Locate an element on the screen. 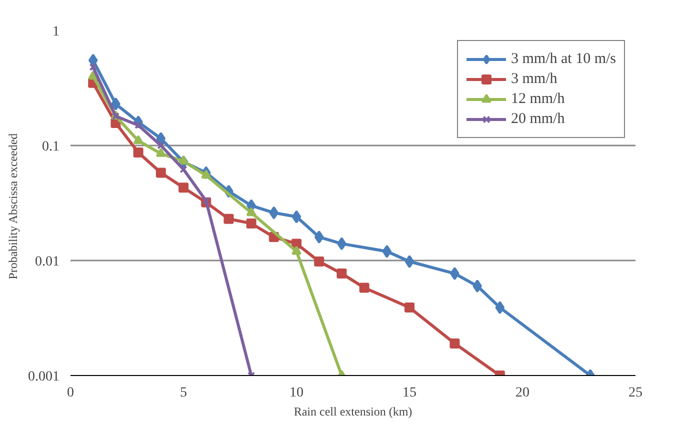  x-tick-label: 15 is located at coordinates (409, 393).